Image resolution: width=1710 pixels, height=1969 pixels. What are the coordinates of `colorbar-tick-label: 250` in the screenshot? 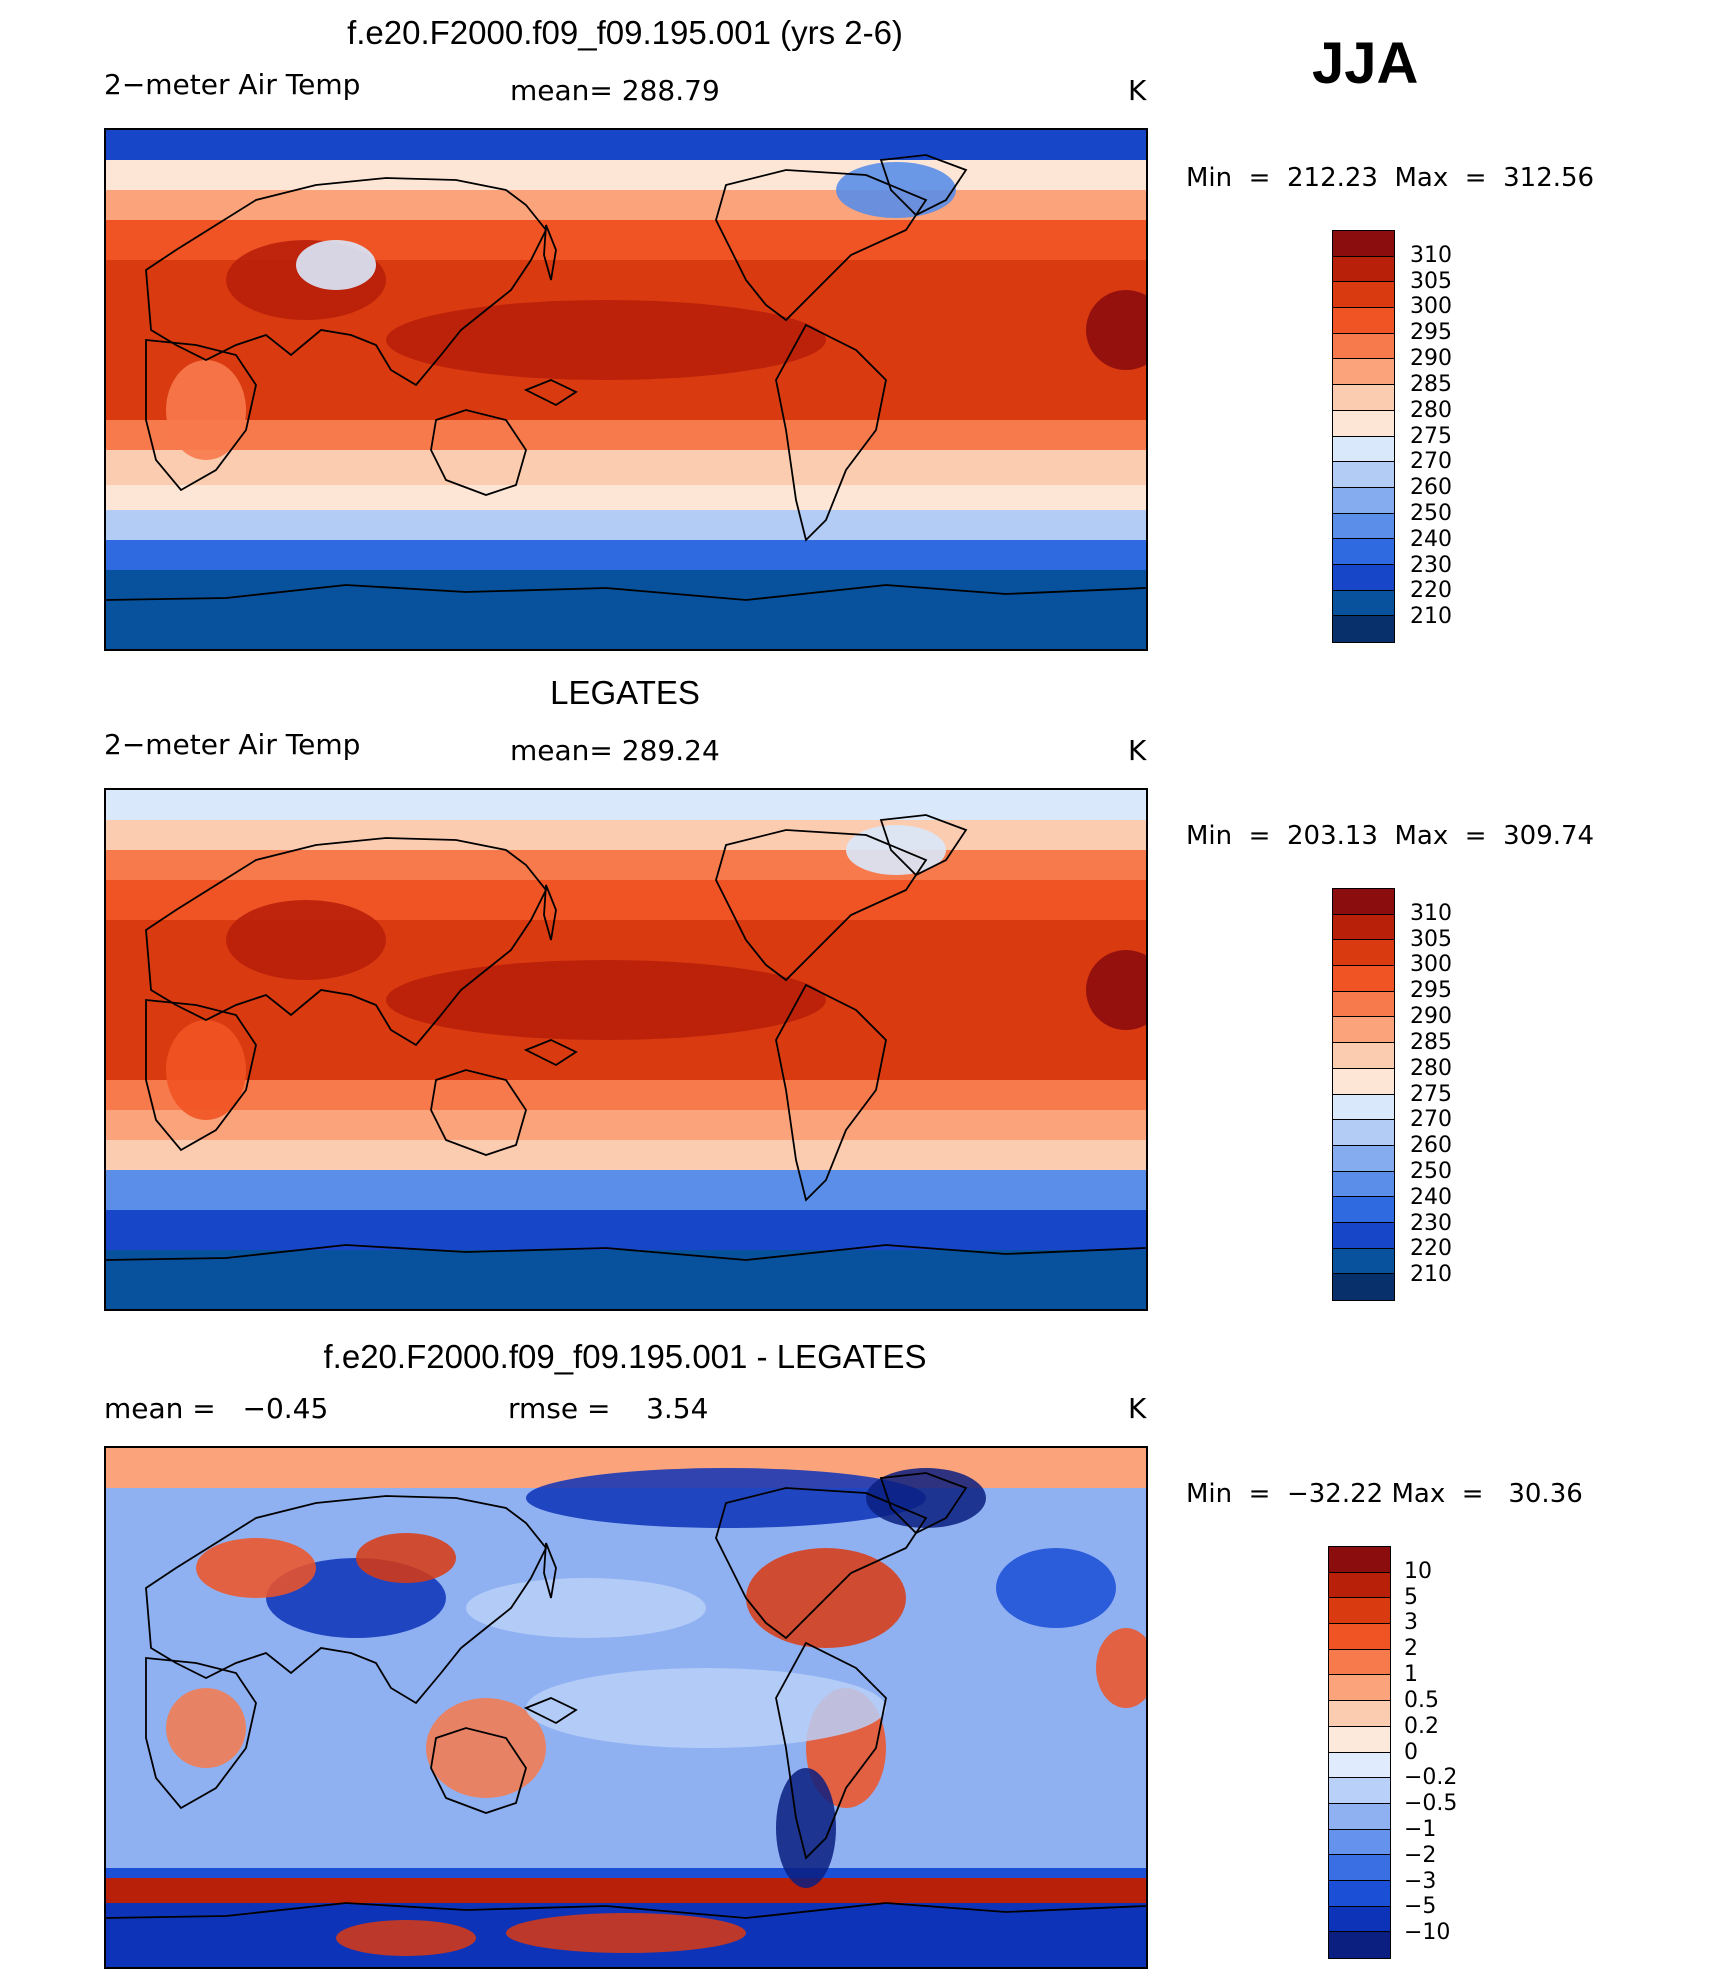 It's located at (1431, 1171).